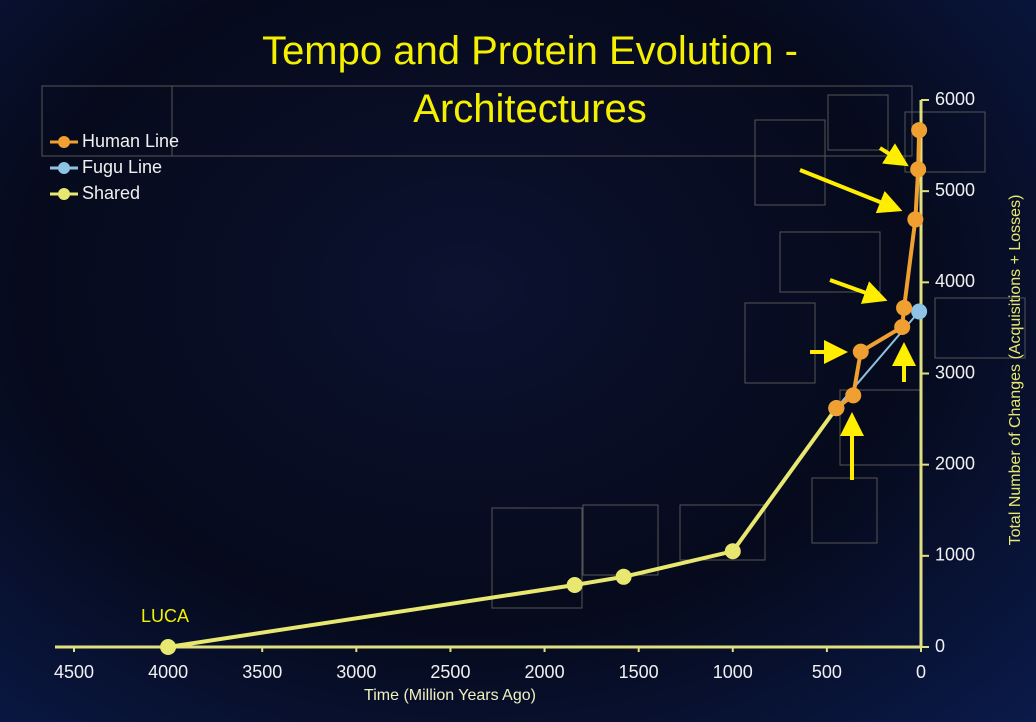  What do you see at coordinates (356, 672) in the screenshot?
I see `x-tick-label: 3000` at bounding box center [356, 672].